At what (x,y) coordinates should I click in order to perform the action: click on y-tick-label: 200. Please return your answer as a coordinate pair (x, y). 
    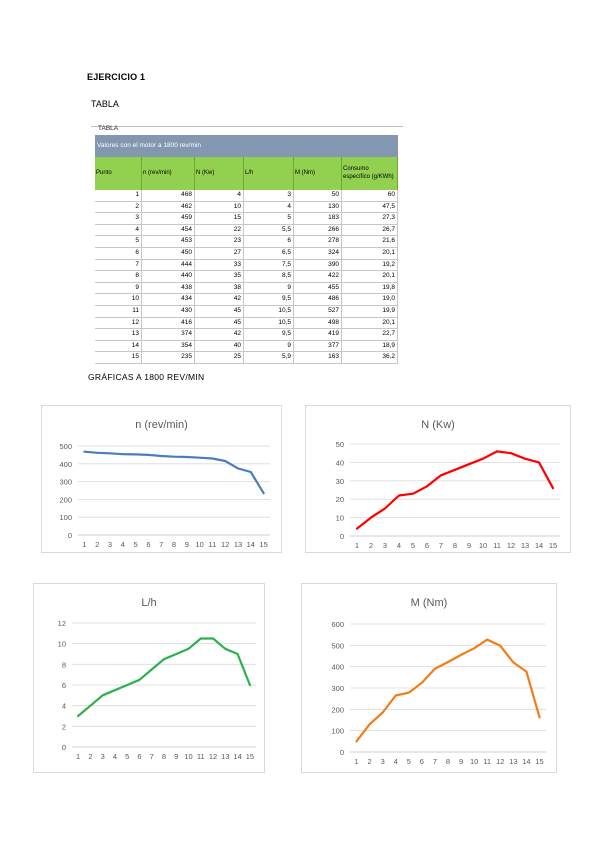
    Looking at the image, I should click on (337, 709).